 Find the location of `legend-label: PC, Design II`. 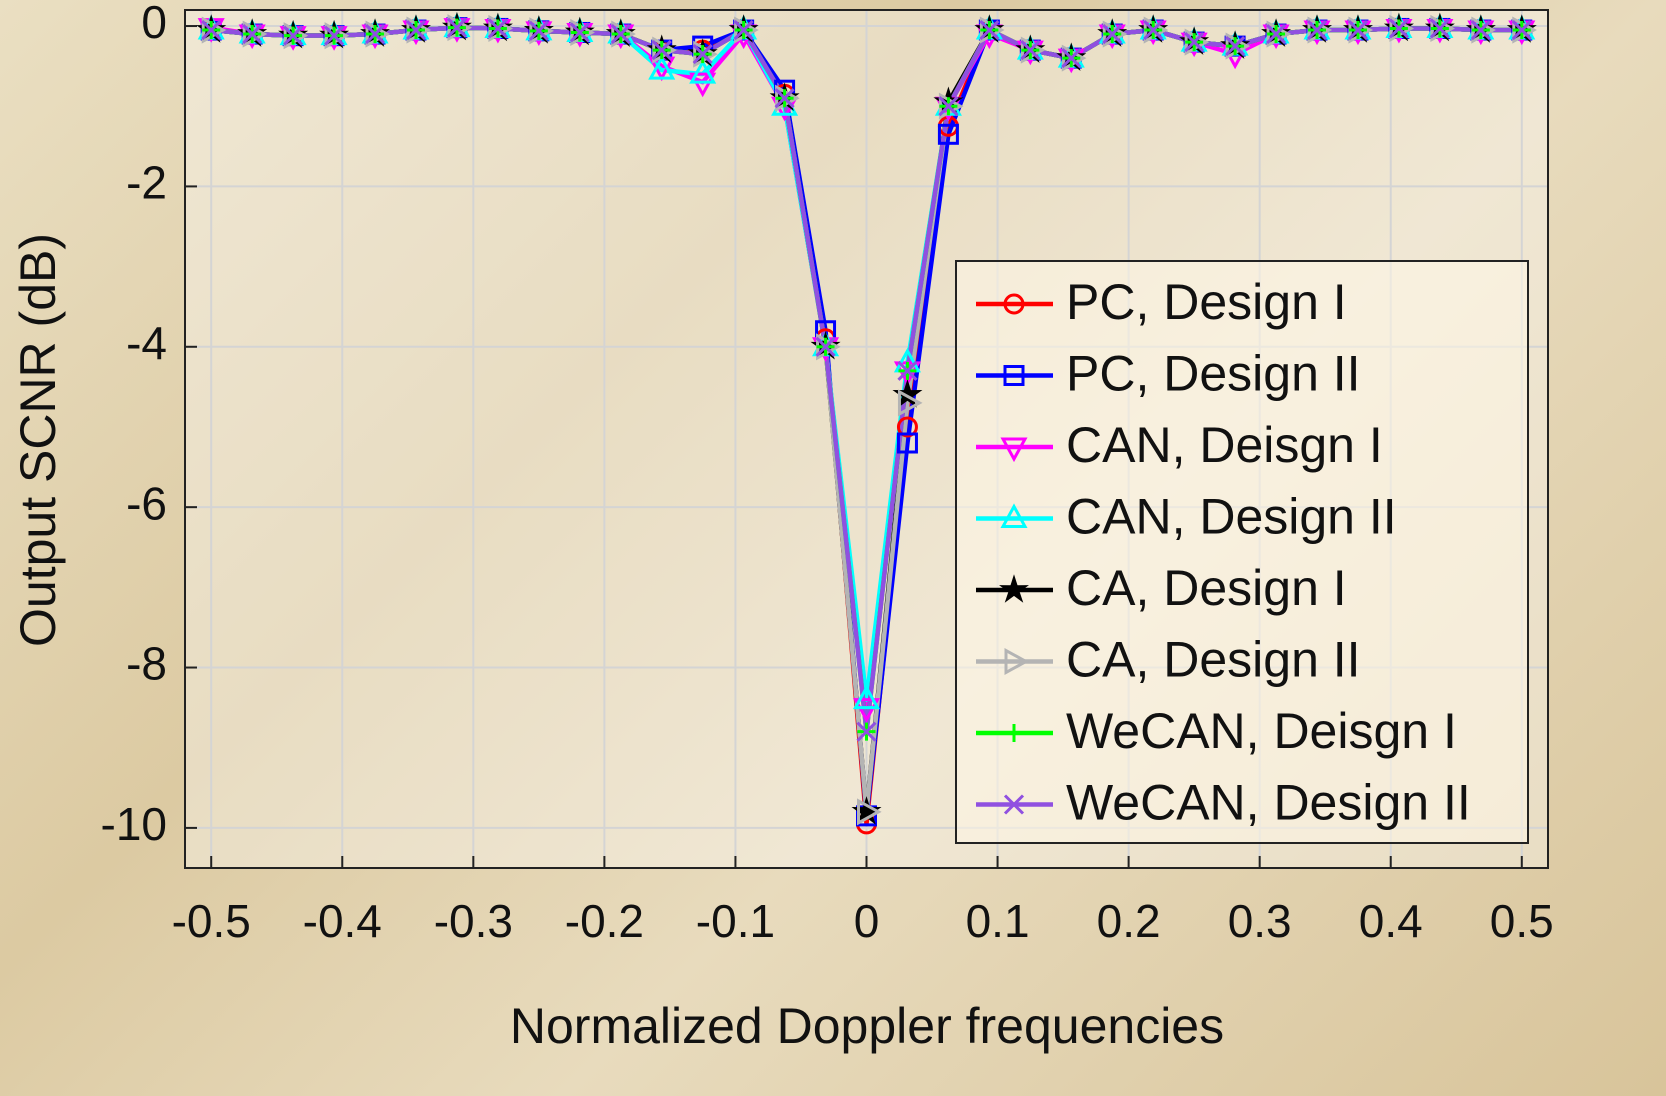

legend-label: PC, Design II is located at coordinates (1213, 374).